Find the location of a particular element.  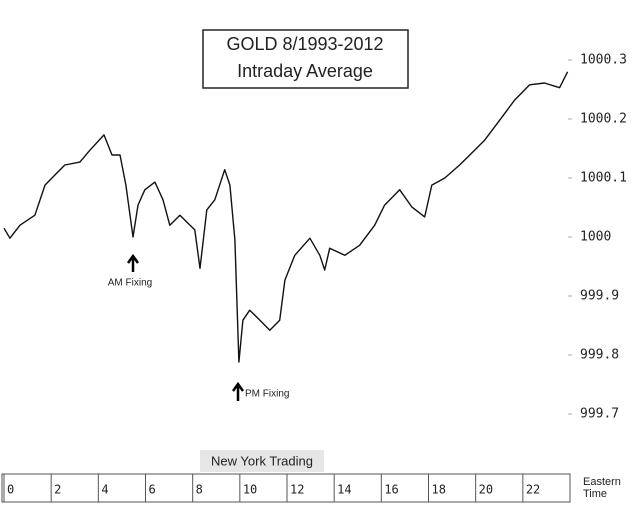

x-tick-label: 18 is located at coordinates (439, 490).